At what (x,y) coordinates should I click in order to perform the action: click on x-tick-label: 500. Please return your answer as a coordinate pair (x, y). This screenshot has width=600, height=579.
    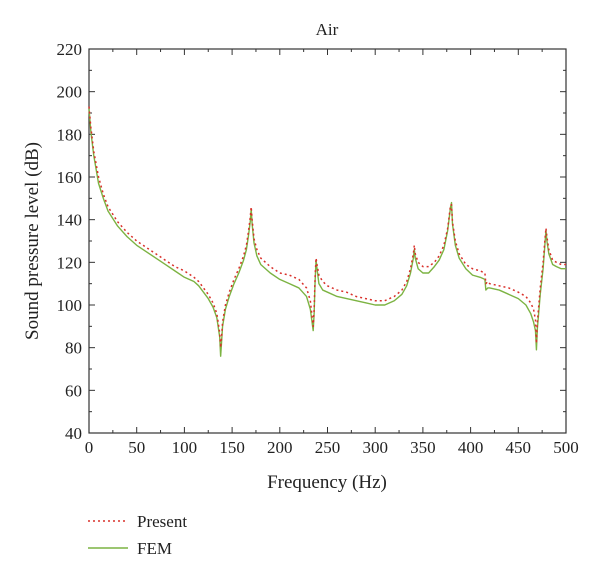
    Looking at the image, I should click on (566, 447).